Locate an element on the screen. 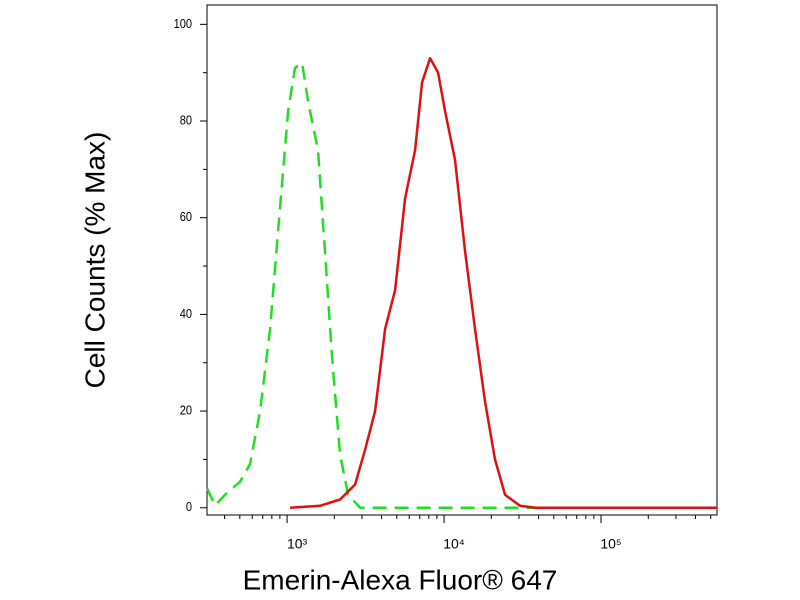 This screenshot has width=800, height=600. x-tick-label: 10³ is located at coordinates (297, 544).